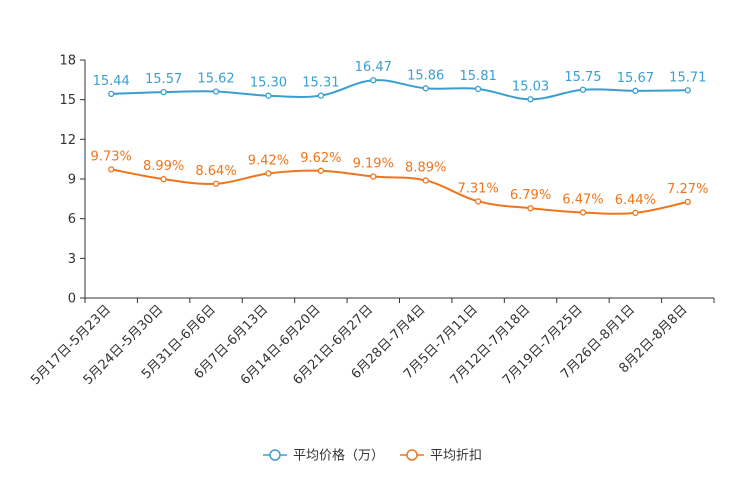  What do you see at coordinates (478, 76) in the screenshot?
I see `data-label: 15.81` at bounding box center [478, 76].